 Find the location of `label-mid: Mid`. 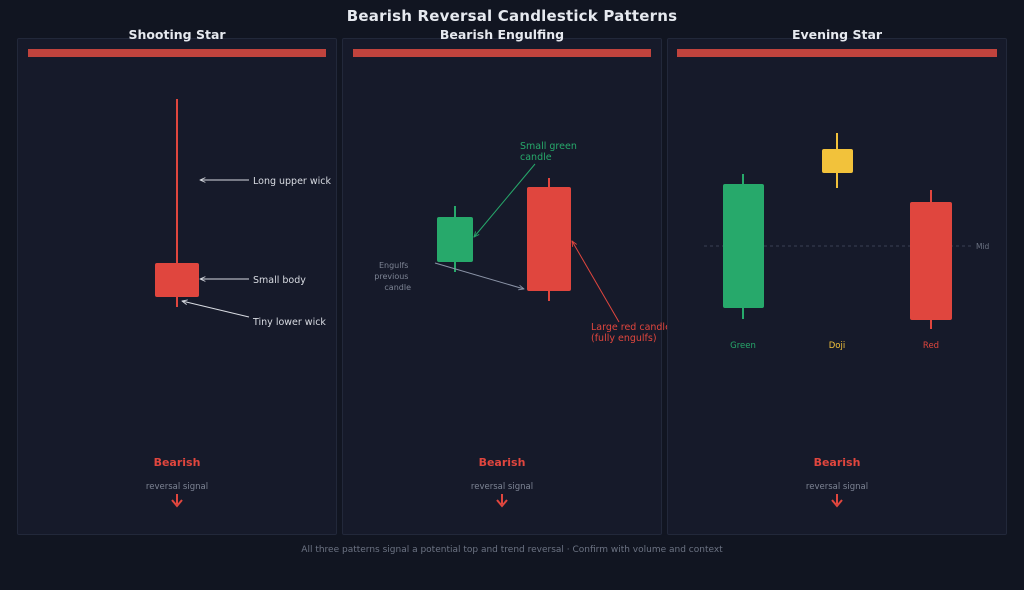

label-mid: Mid is located at coordinates (983, 246).